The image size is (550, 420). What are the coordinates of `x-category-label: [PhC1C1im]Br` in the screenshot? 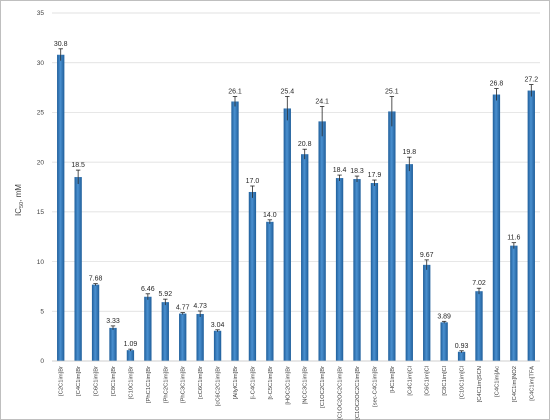 It's located at (149, 384).